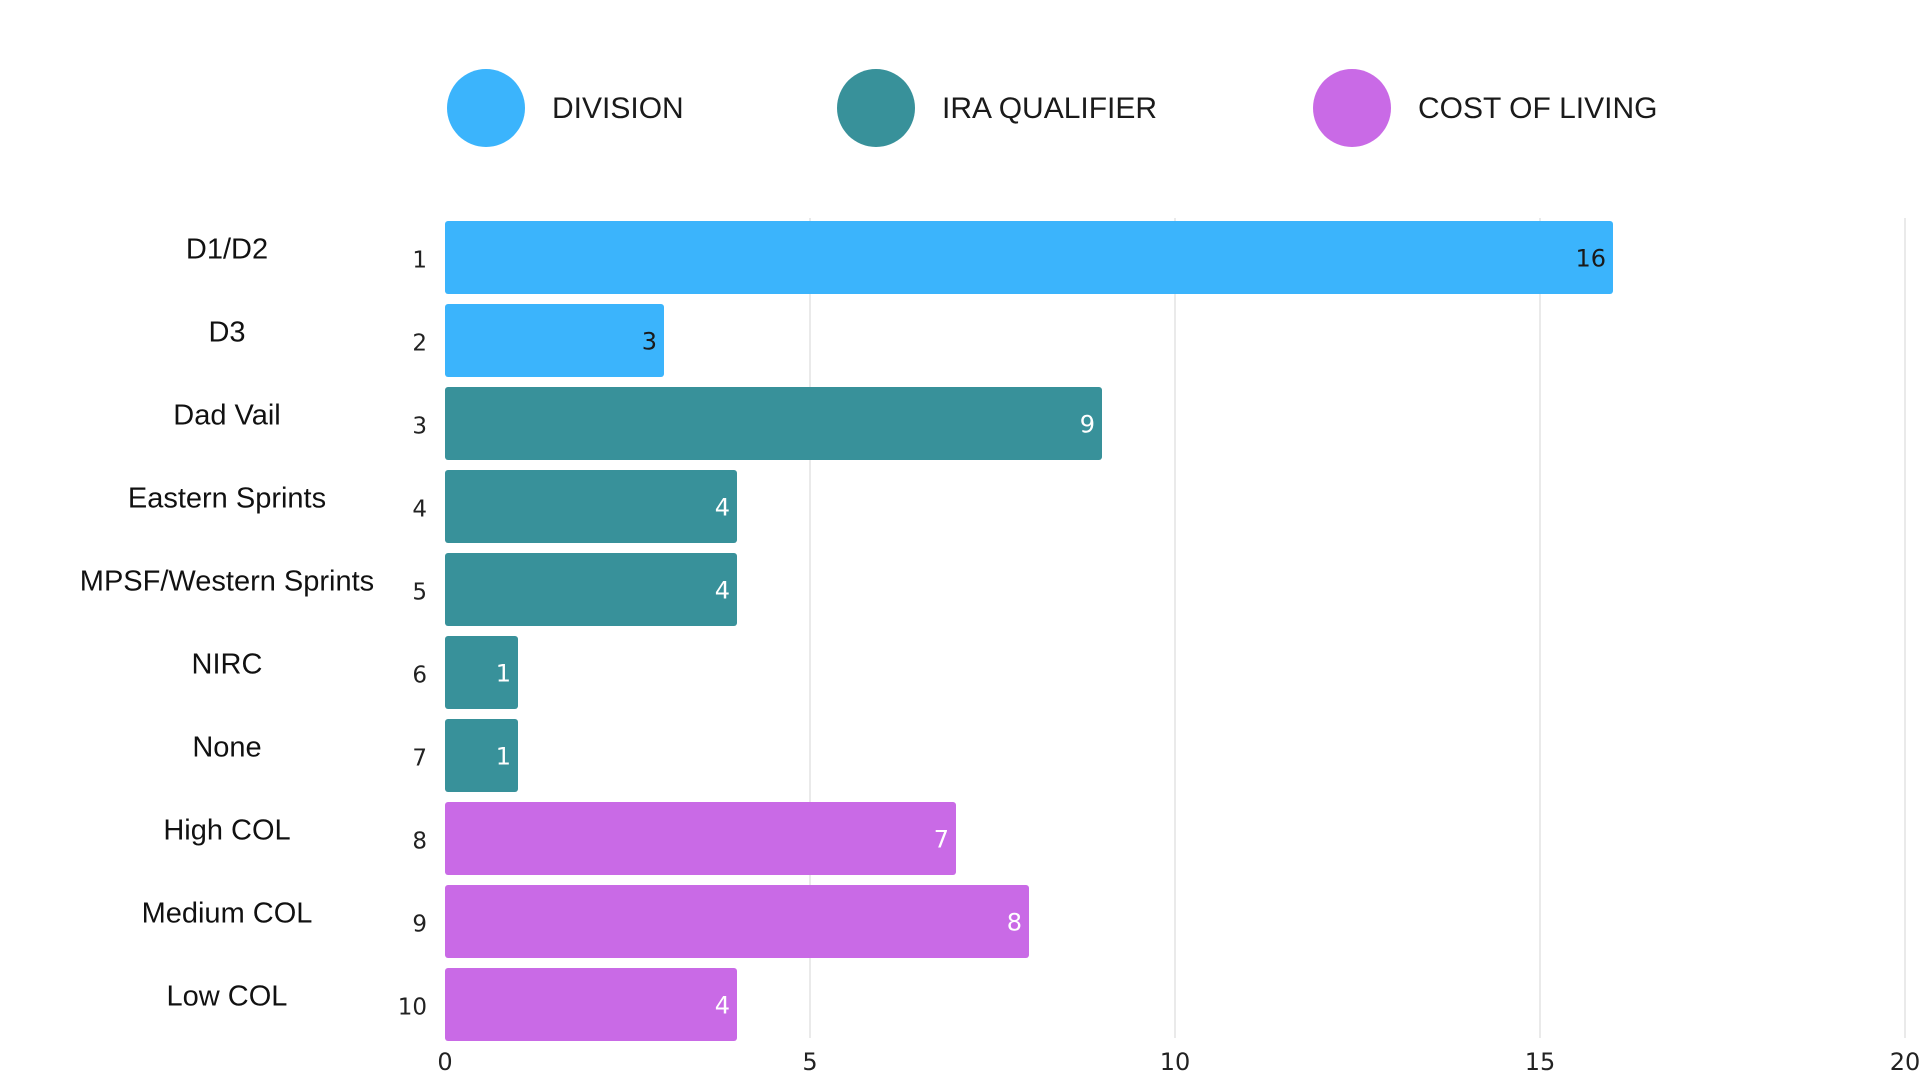 The height and width of the screenshot is (1080, 1920). I want to click on x-axis: 0 5 10 15 20, so click(1178, 1062).